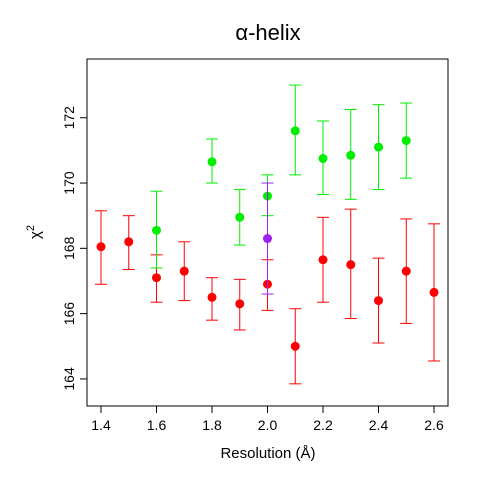  I want to click on x-axis: 1.4 1.6 1.8 2.0 2.2 2.4 2.6, so click(267, 419).